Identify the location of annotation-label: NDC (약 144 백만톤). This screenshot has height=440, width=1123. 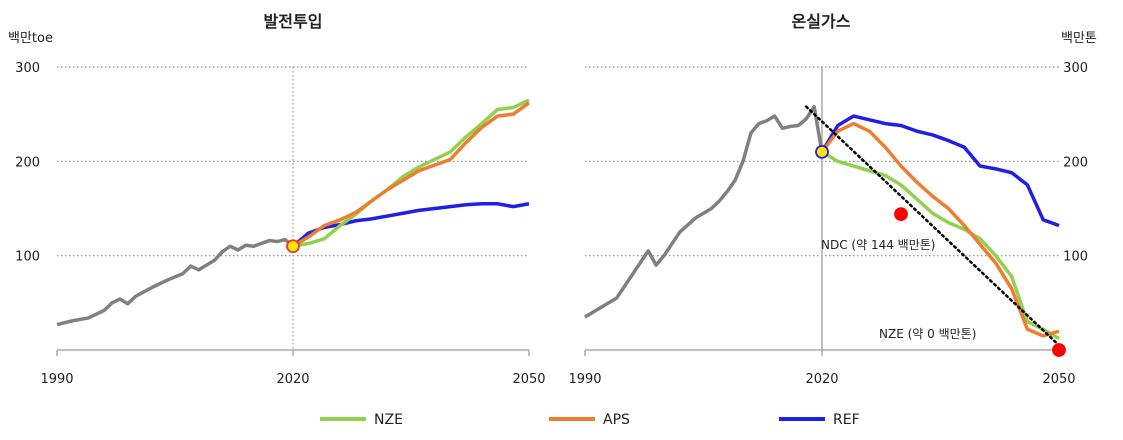
(878, 244).